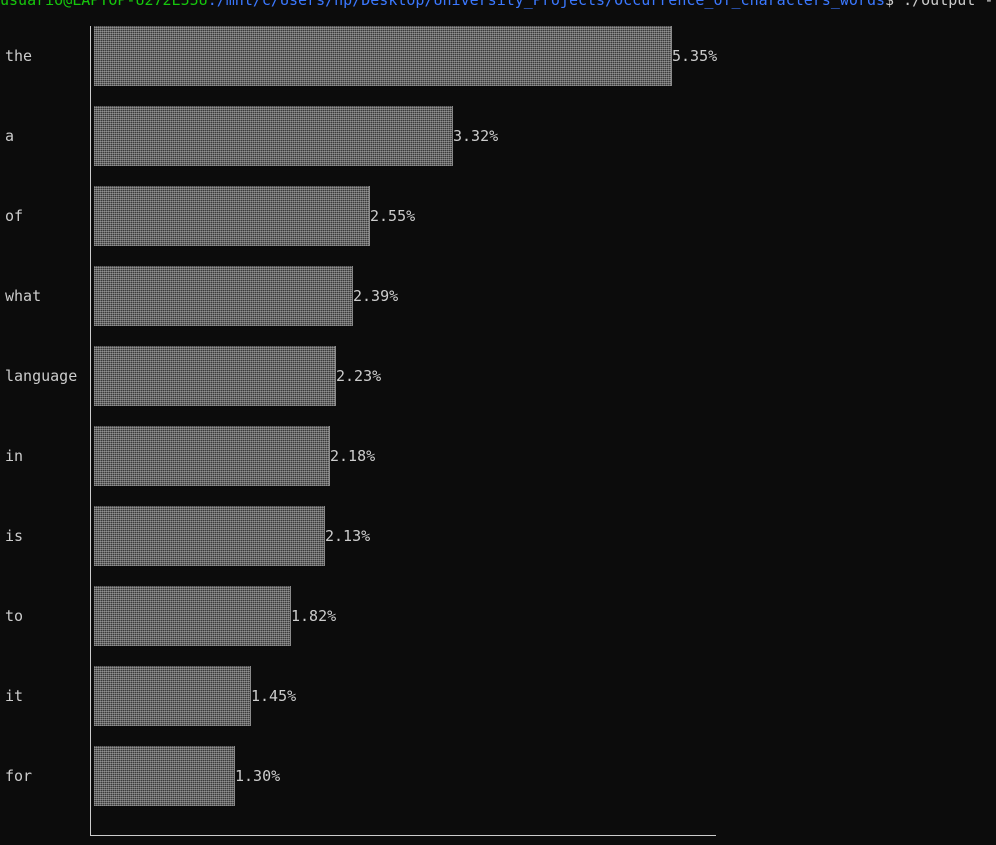  I want to click on bar-value-label: 3.32%, so click(476, 136).